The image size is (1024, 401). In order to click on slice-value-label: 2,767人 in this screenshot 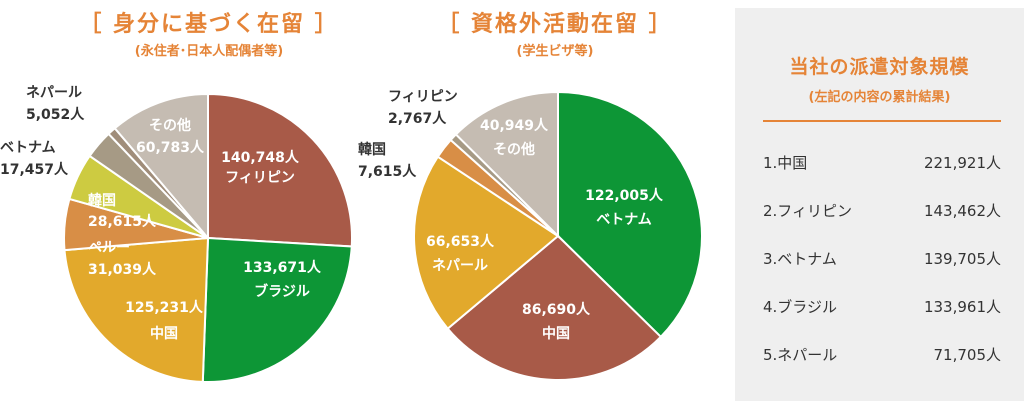, I will do `click(417, 118)`.